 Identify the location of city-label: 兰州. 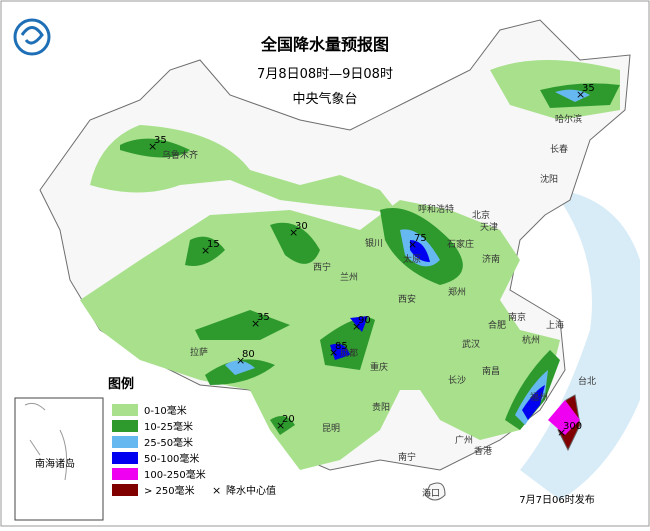
(349, 277).